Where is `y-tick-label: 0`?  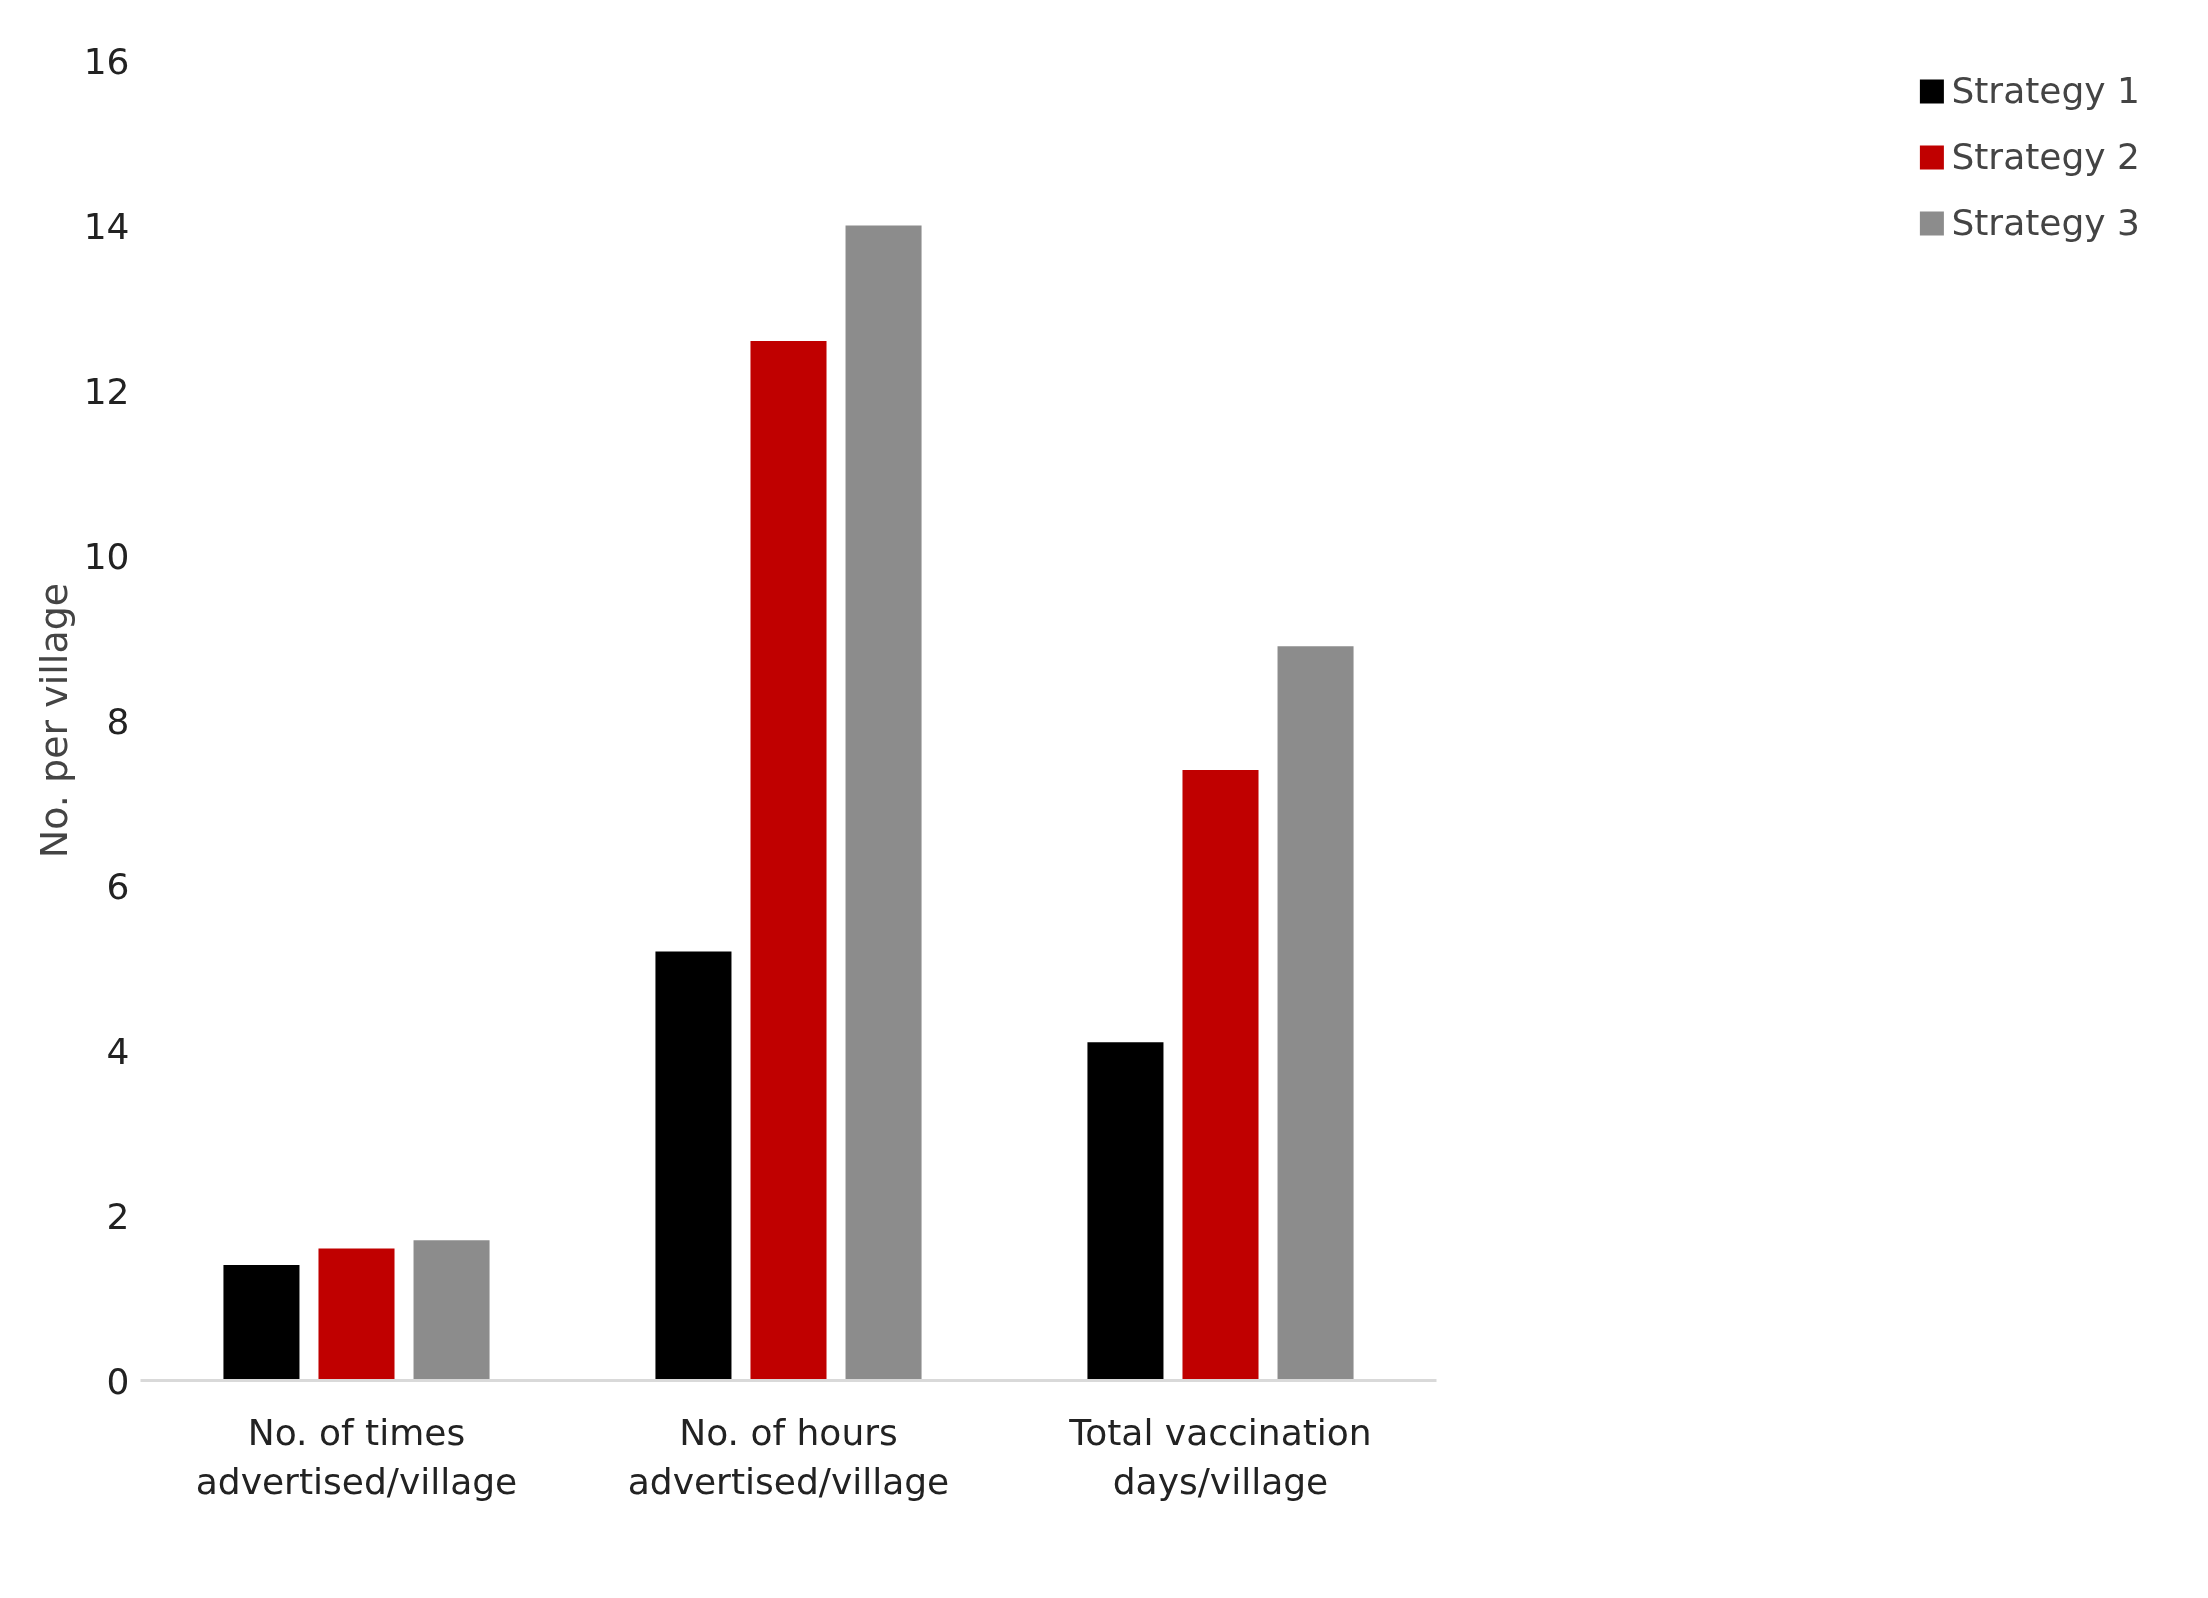
y-tick-label: 0 is located at coordinates (118, 1381).